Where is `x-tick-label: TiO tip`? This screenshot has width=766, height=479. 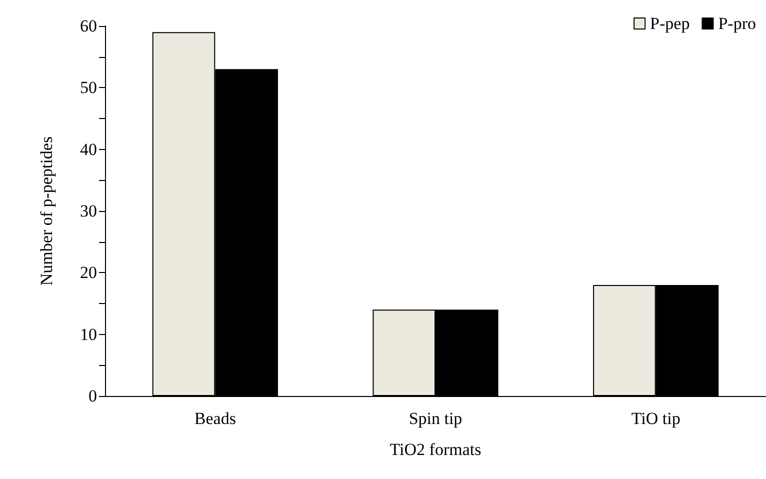
x-tick-label: TiO tip is located at coordinates (655, 418).